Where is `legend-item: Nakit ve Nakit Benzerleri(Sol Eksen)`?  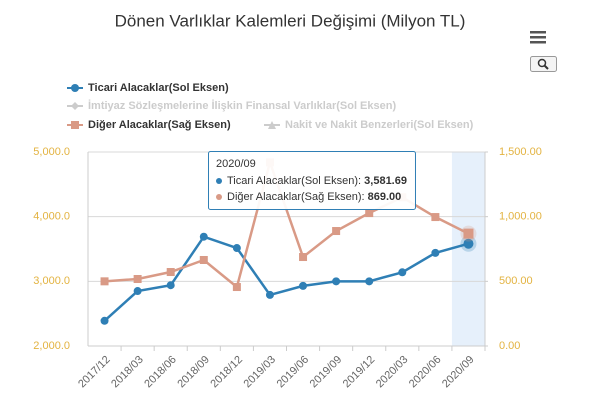 legend-item: Nakit ve Nakit Benzerleri(Sol Eksen) is located at coordinates (369, 125).